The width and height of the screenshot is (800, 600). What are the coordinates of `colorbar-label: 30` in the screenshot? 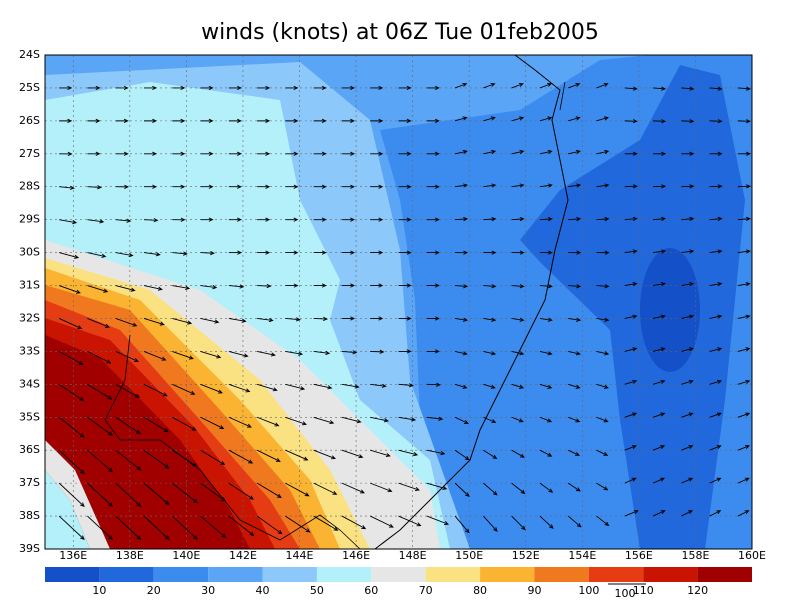 It's located at (208, 590).